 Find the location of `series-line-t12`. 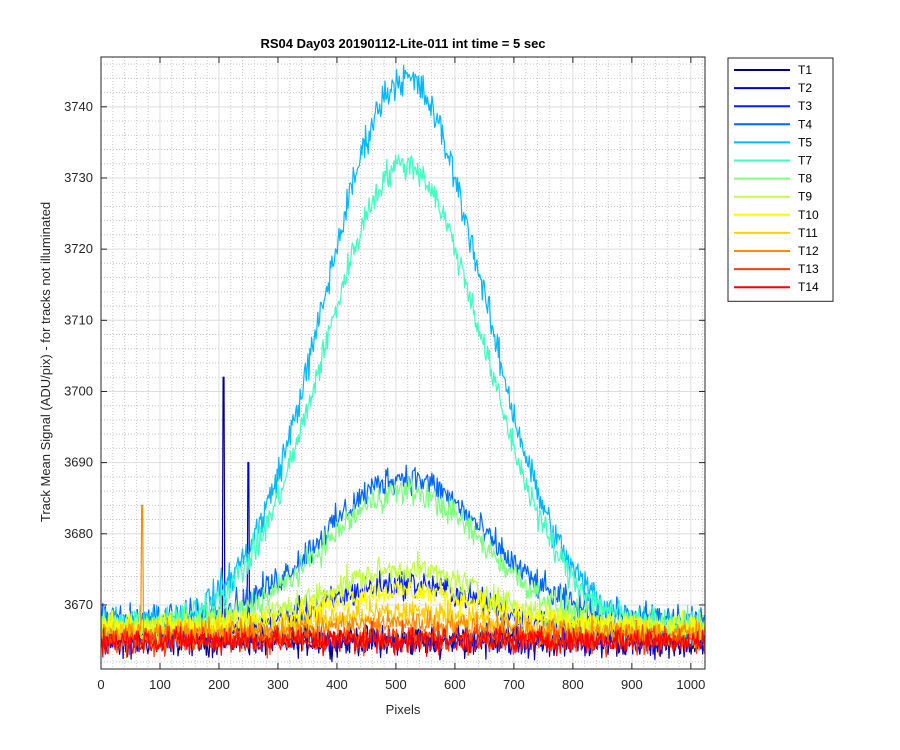

series-line-t12 is located at coordinates (403, 577).